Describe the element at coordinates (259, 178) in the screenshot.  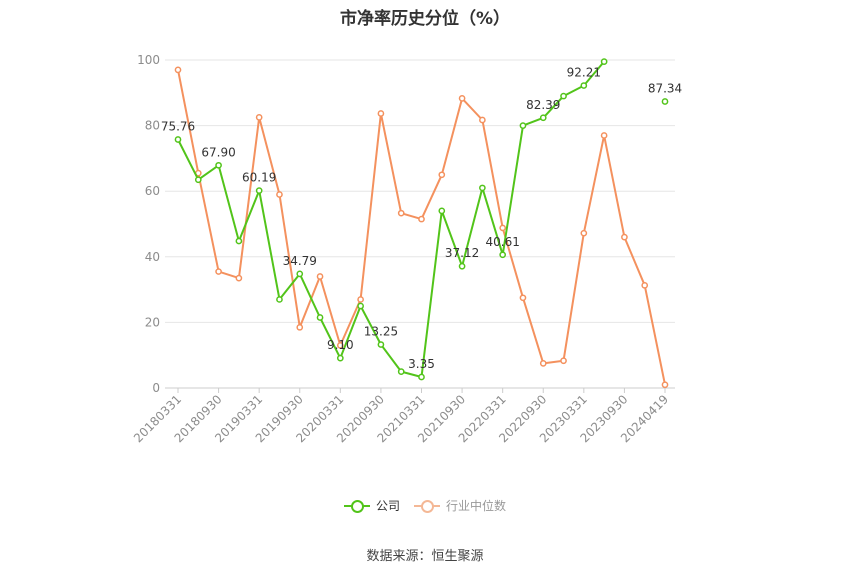
I see `data-label: 60.19` at that location.